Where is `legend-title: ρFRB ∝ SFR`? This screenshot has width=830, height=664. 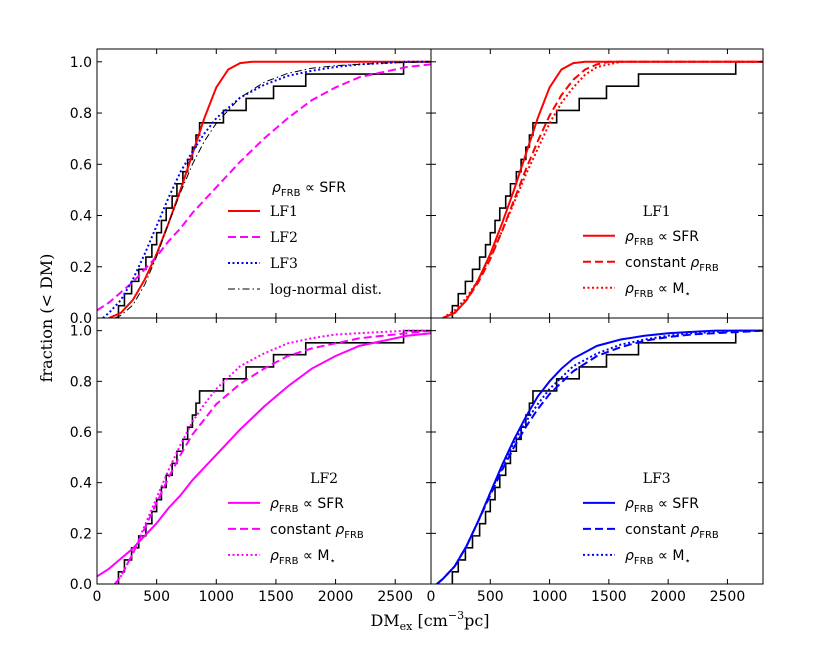
legend-title: ρFRB ∝ SFR is located at coordinates (309, 189).